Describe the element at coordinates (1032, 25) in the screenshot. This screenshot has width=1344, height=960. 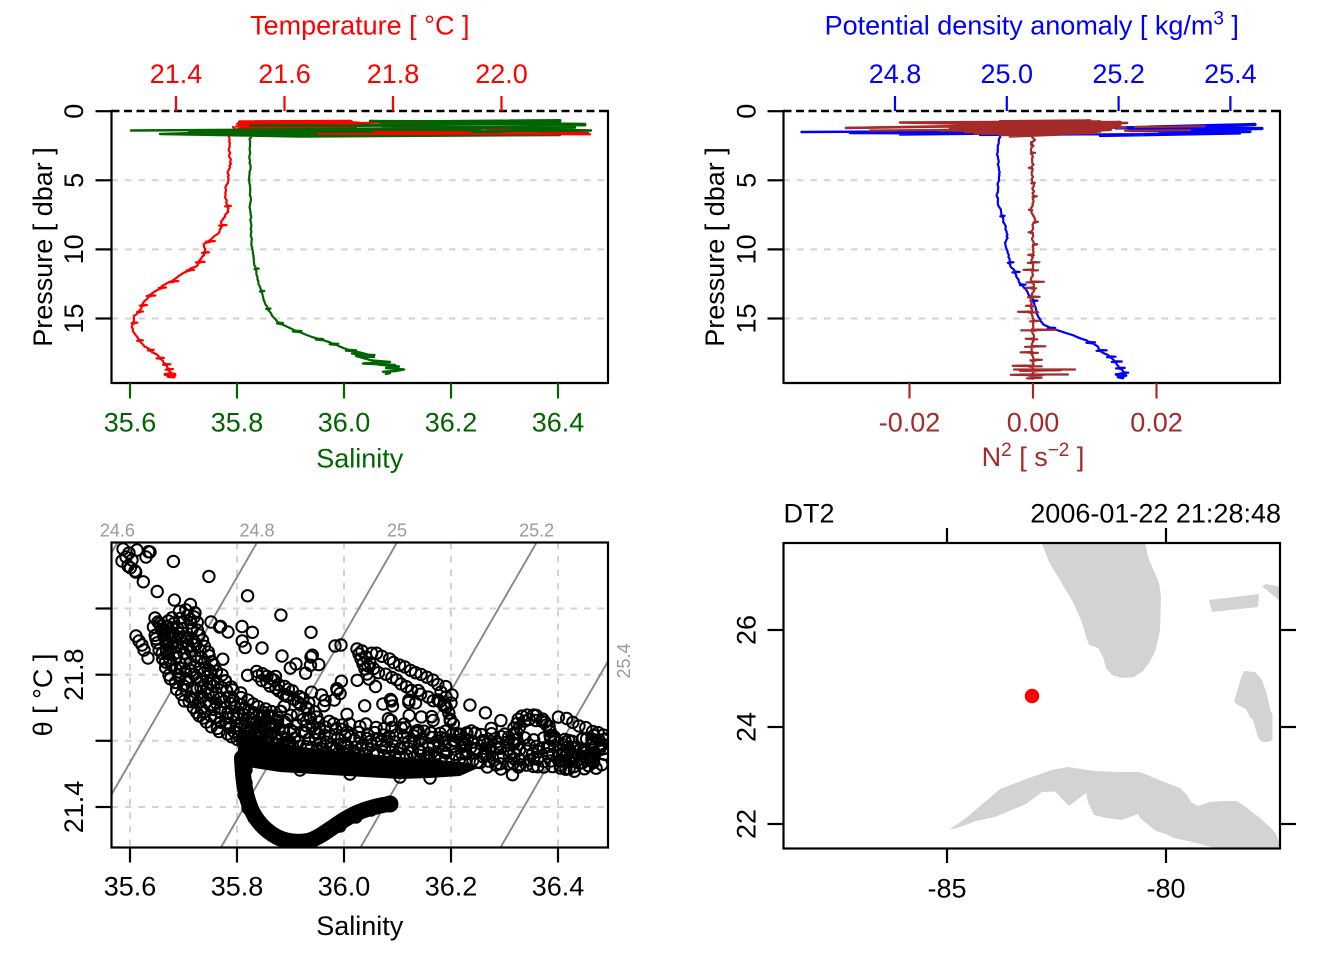
I see `svg-text:Potential density anomaly [ kg: Potential density anomaly [ kg/m3 ]` at that location.